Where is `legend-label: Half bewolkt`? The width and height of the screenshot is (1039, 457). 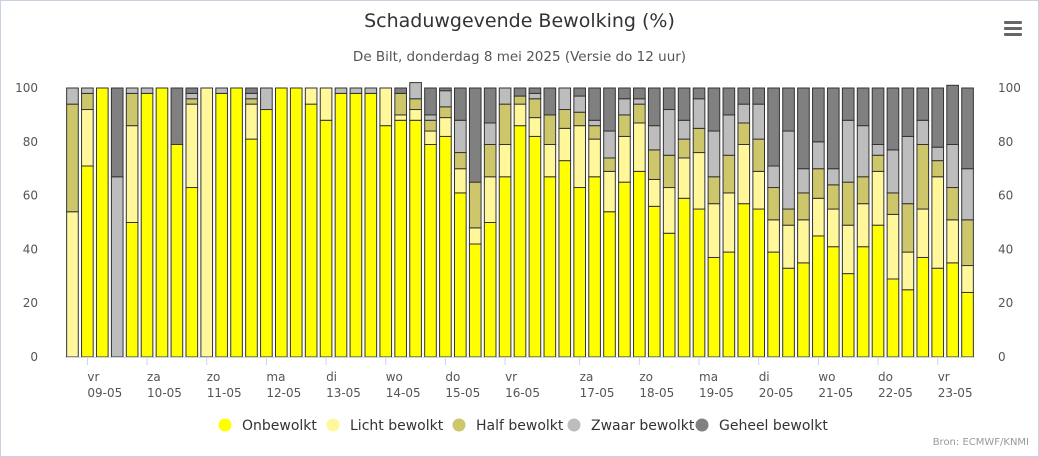
legend-label: Half bewolkt is located at coordinates (520, 426).